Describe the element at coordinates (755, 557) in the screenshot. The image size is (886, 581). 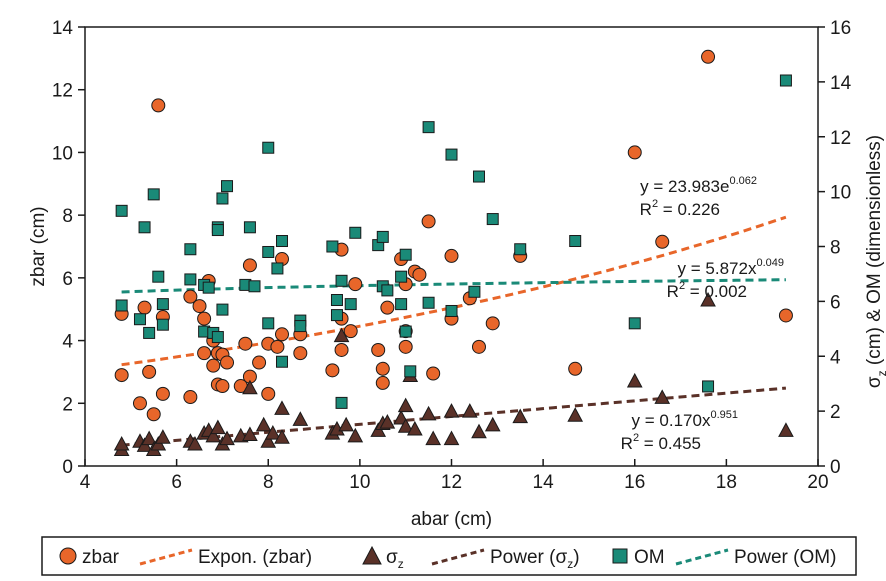
I see `legend-item: Power (OM)` at that location.